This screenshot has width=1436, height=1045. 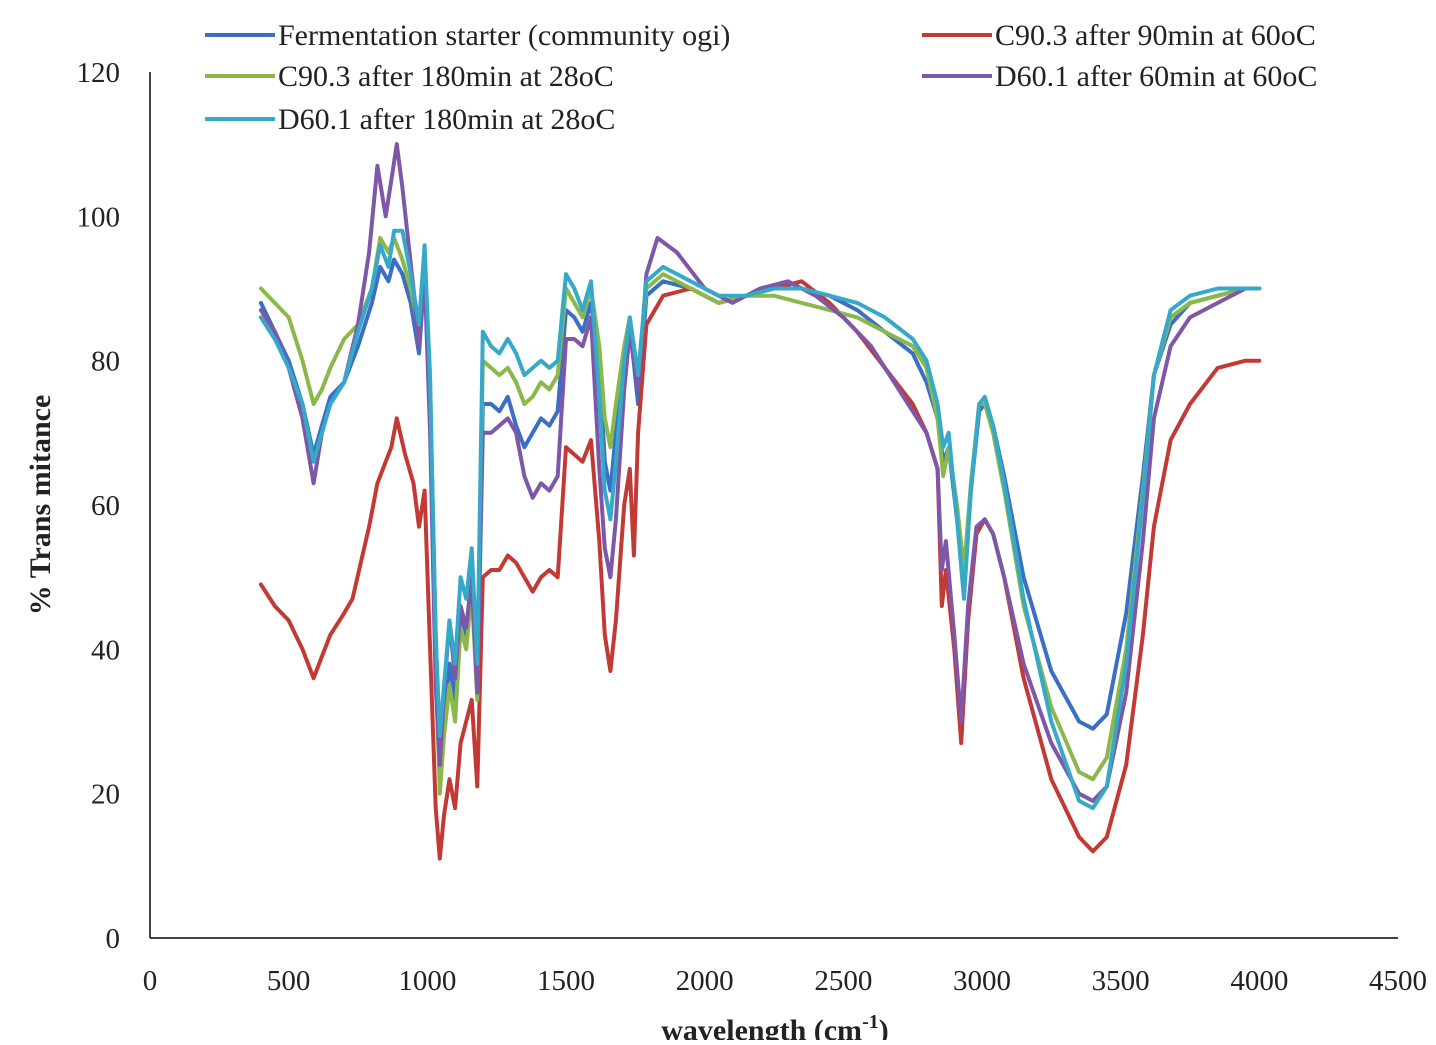 I want to click on y-tick-label: 120, so click(x=99, y=73).